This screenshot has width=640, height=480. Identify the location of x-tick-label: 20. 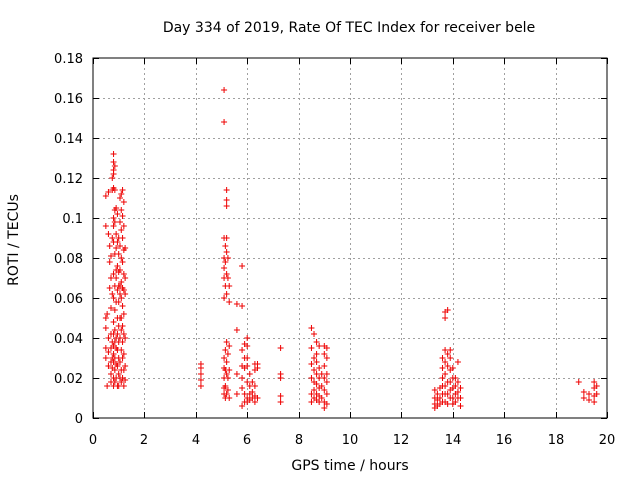
(607, 440).